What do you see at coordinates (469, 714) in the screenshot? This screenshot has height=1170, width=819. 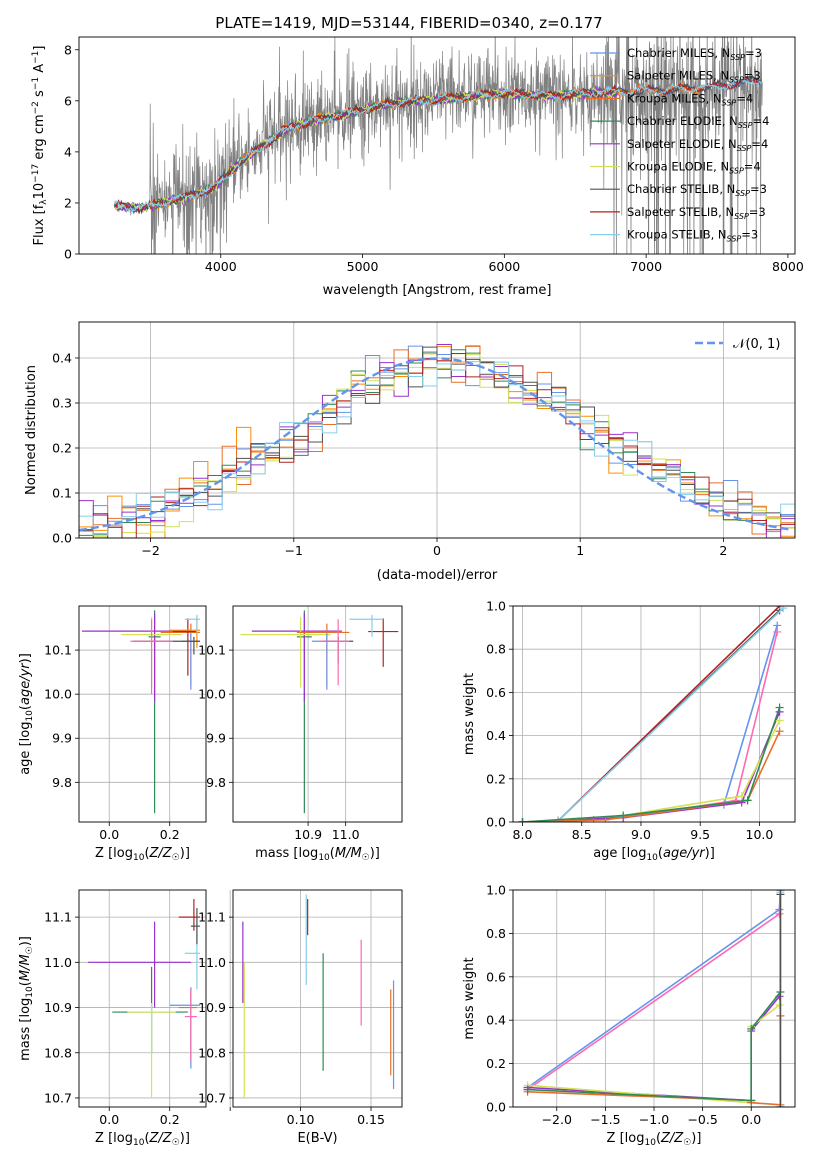 I see `y-axis-label: mass weight` at bounding box center [469, 714].